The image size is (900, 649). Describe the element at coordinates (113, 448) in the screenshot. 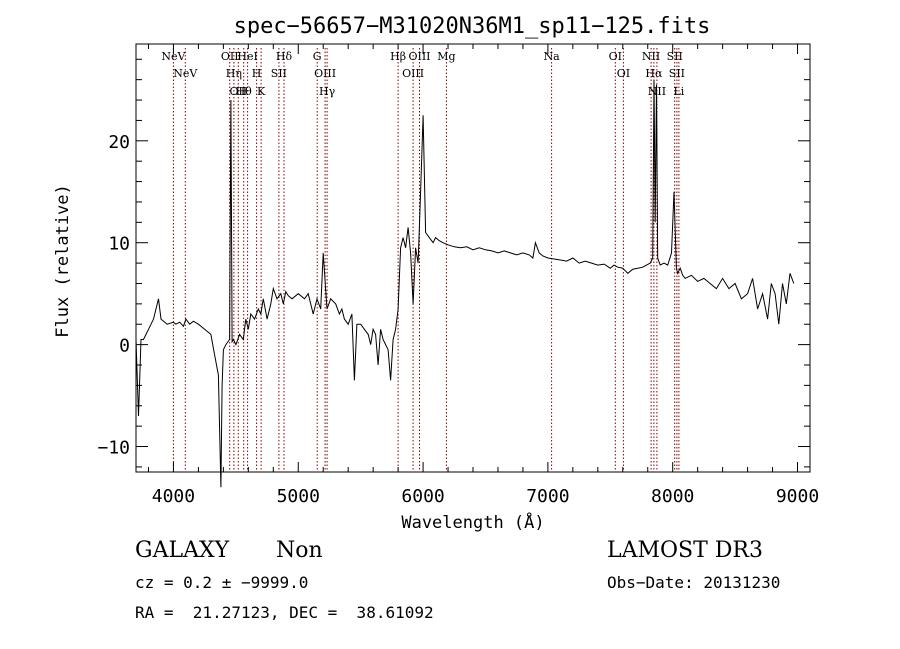

I see `y-tick-label: −10` at that location.